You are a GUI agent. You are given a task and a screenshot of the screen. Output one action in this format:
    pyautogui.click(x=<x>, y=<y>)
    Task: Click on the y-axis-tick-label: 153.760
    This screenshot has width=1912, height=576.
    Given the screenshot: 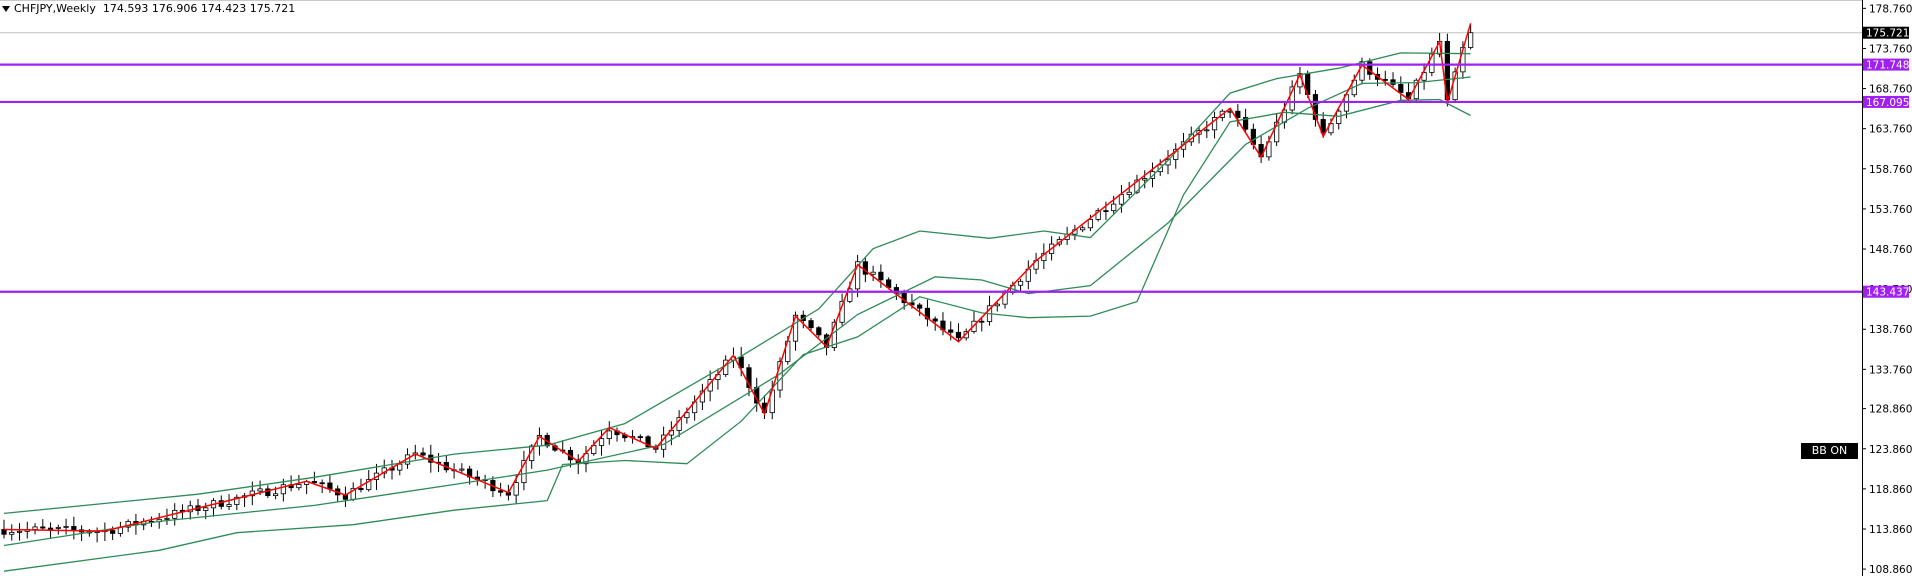 What is the action you would take?
    pyautogui.click(x=1890, y=210)
    